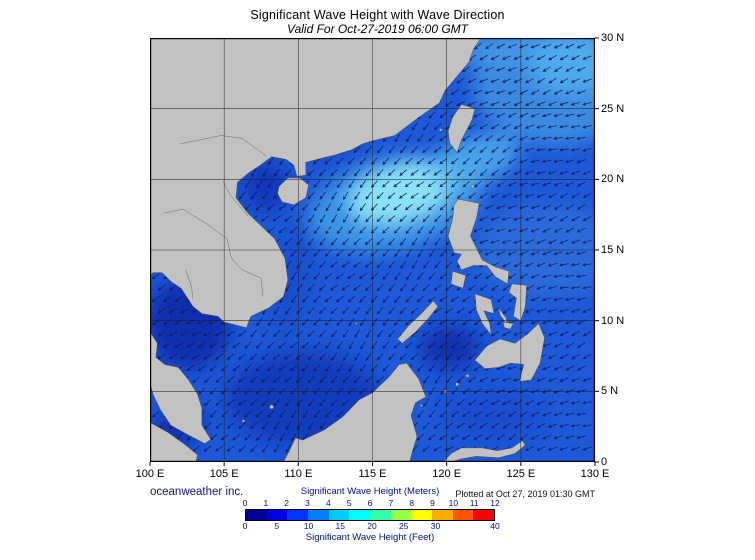  Describe the element at coordinates (298, 474) in the screenshot. I see `lon-tick-label: 110 E` at that location.